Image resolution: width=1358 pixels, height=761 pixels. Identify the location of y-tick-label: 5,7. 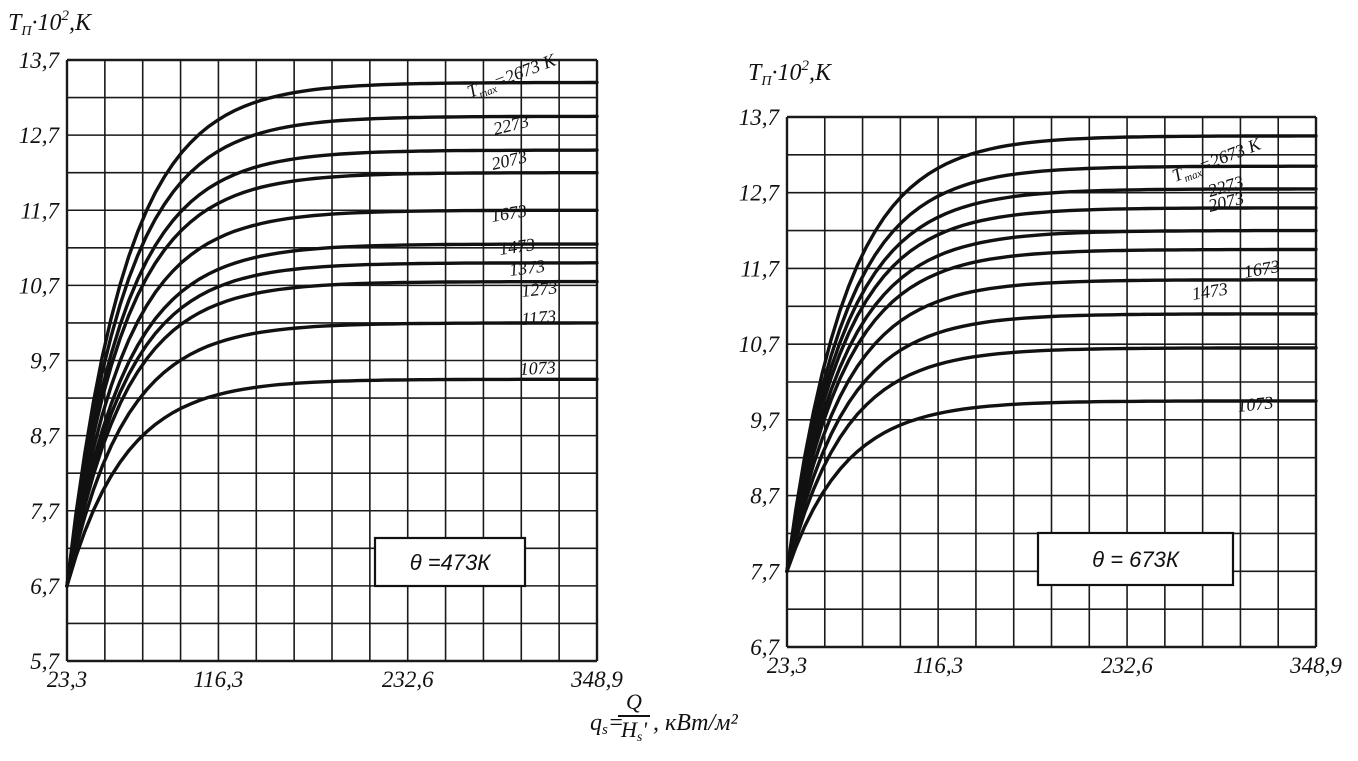
(45, 661).